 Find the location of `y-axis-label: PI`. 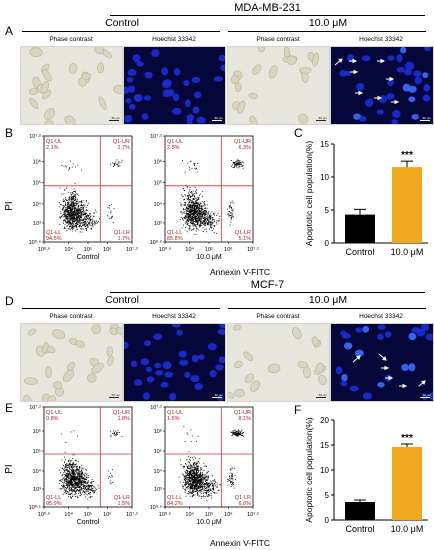

y-axis-label: PI is located at coordinates (9, 205).